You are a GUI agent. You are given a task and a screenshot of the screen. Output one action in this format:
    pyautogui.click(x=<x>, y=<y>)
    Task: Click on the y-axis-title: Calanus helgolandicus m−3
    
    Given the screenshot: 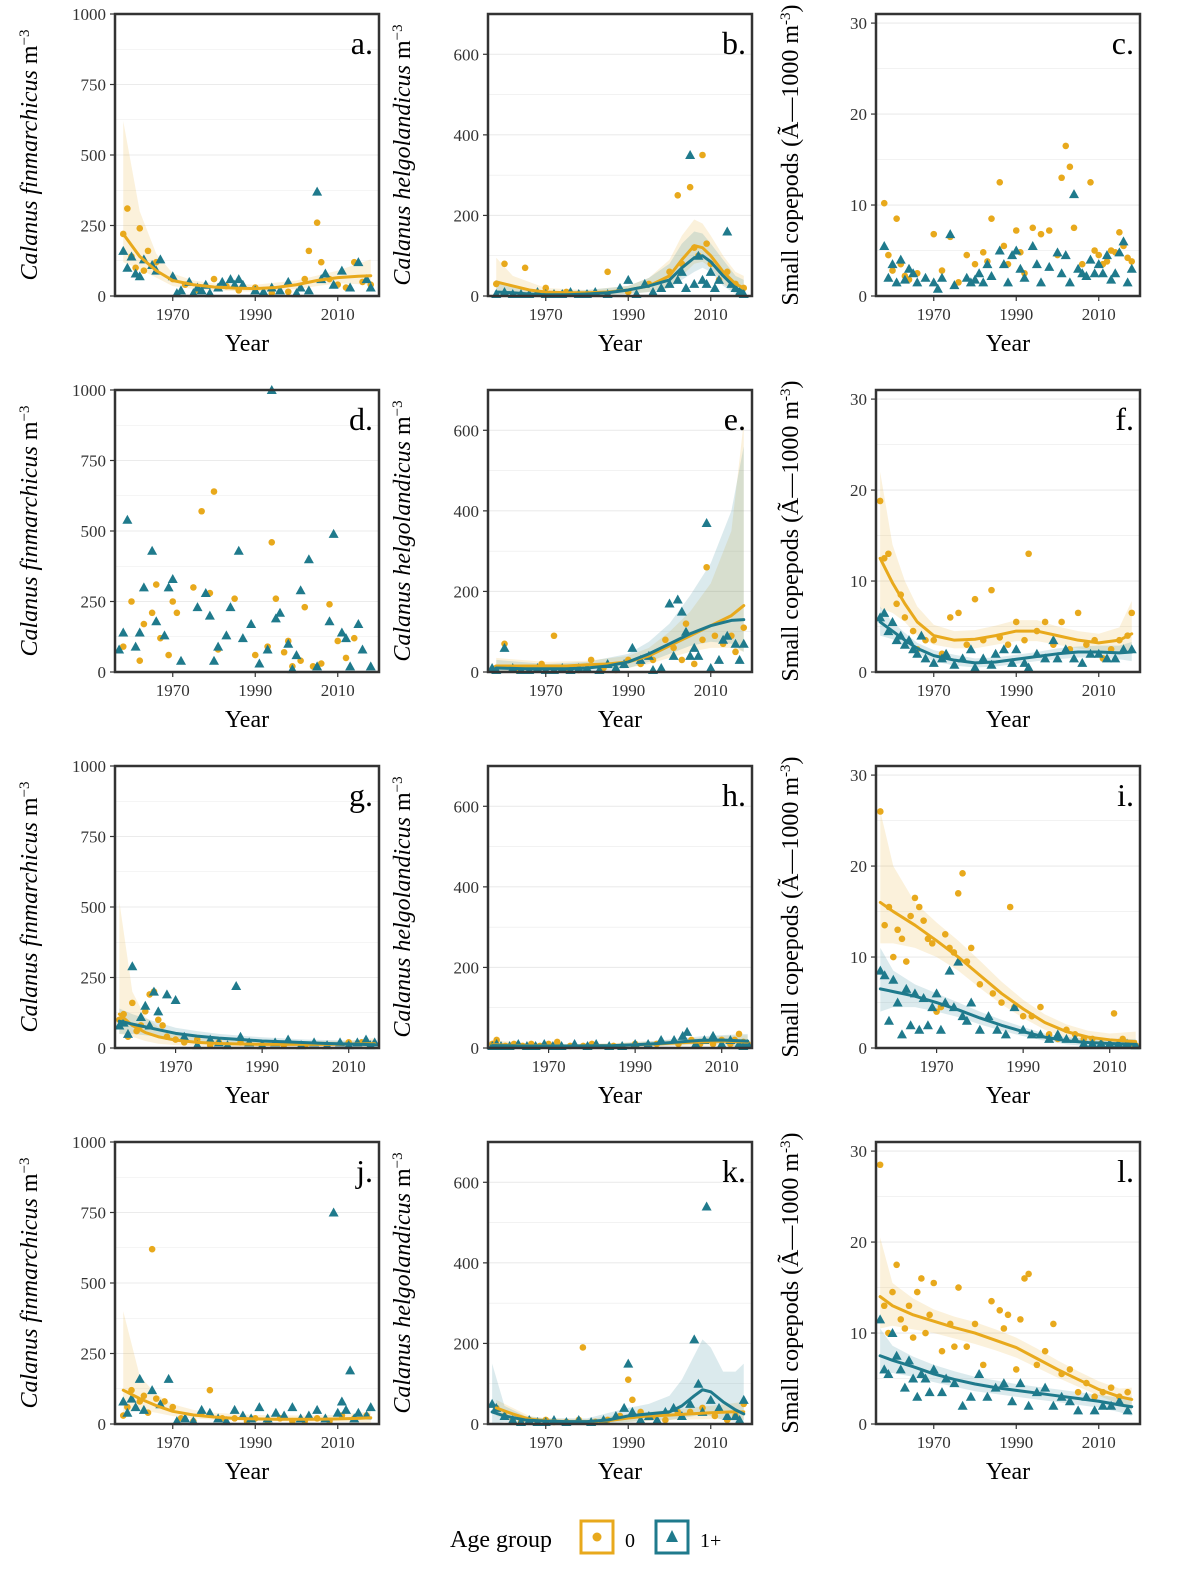 What is the action you would take?
    pyautogui.click(x=403, y=154)
    